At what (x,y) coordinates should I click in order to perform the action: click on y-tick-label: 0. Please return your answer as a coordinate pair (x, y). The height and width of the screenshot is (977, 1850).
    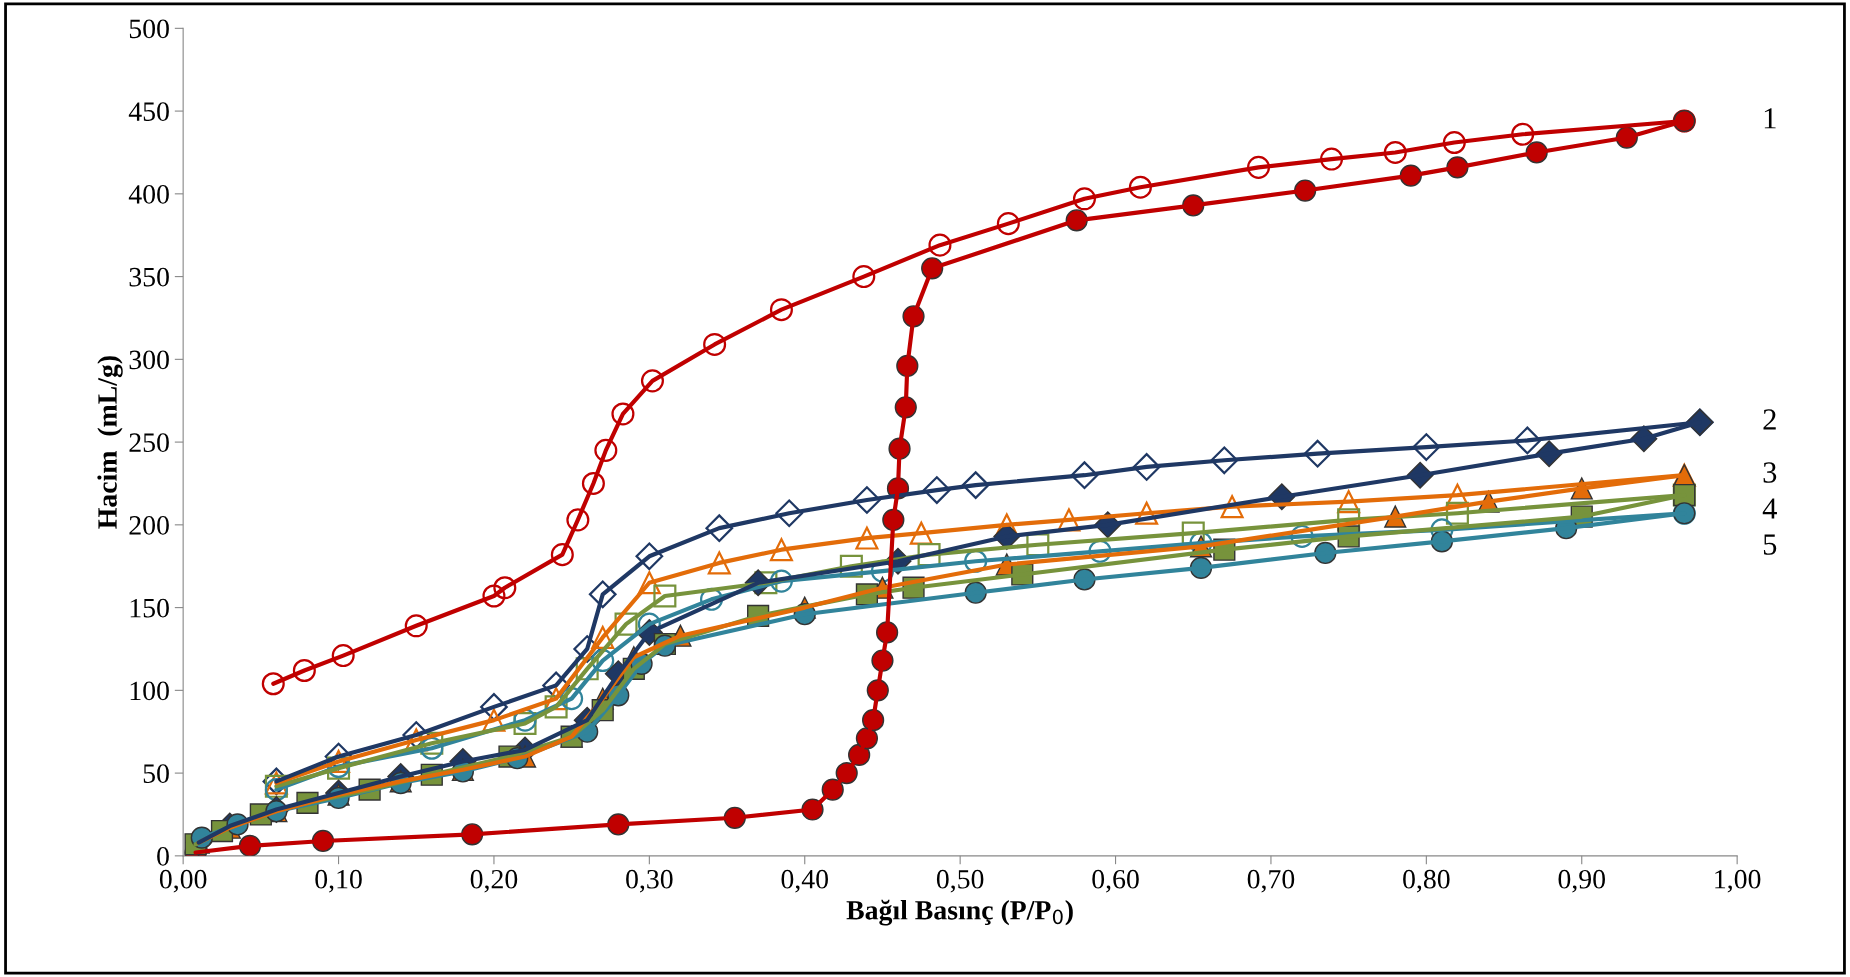
    Looking at the image, I should click on (163, 856).